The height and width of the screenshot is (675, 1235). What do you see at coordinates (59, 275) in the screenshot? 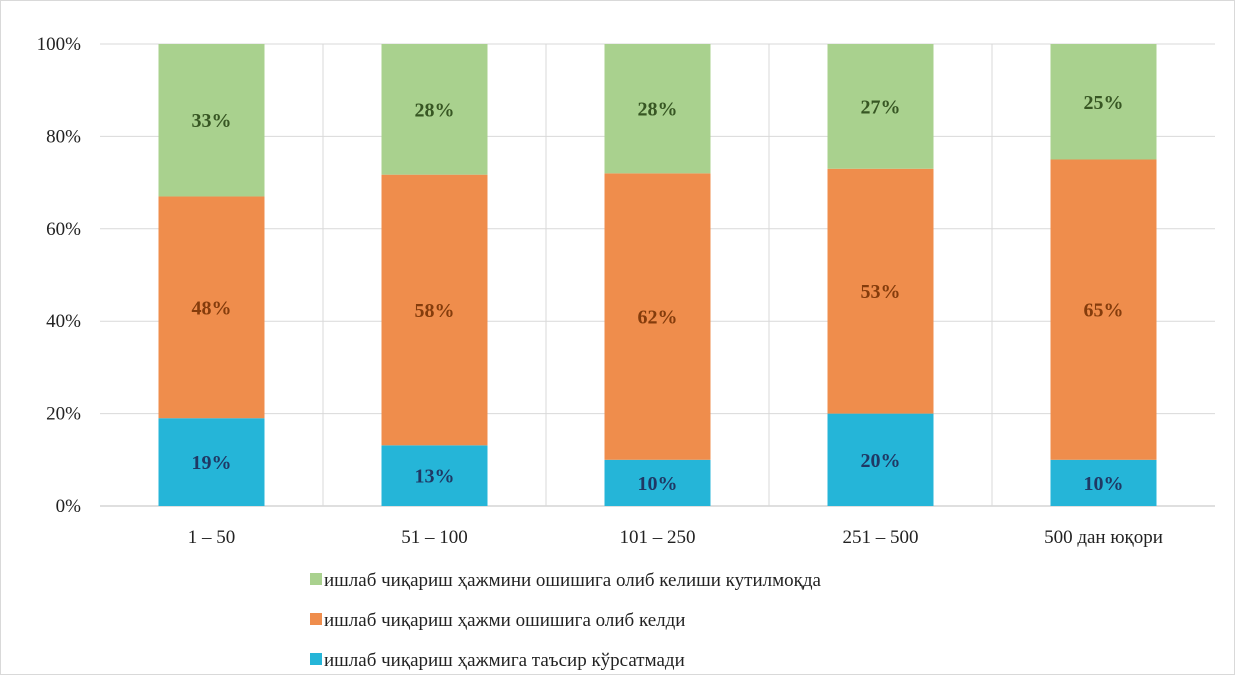
I see `y-axis-ticks: 0% 20% 40% 60% 80% 100%` at bounding box center [59, 275].